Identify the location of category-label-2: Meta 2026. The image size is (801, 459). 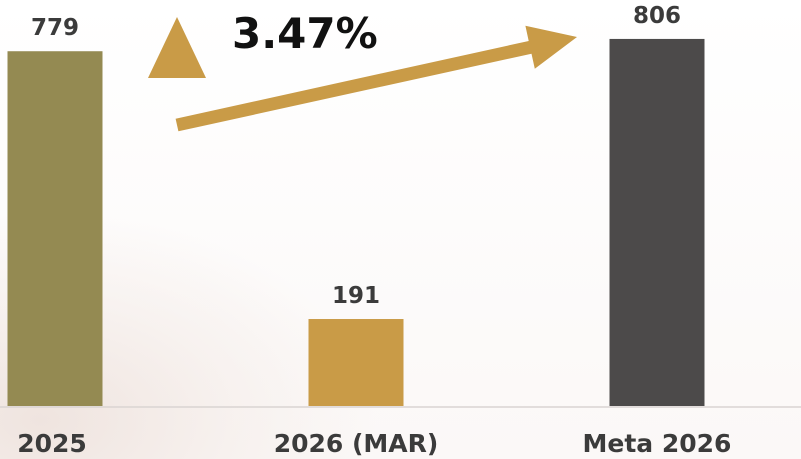
(657, 443).